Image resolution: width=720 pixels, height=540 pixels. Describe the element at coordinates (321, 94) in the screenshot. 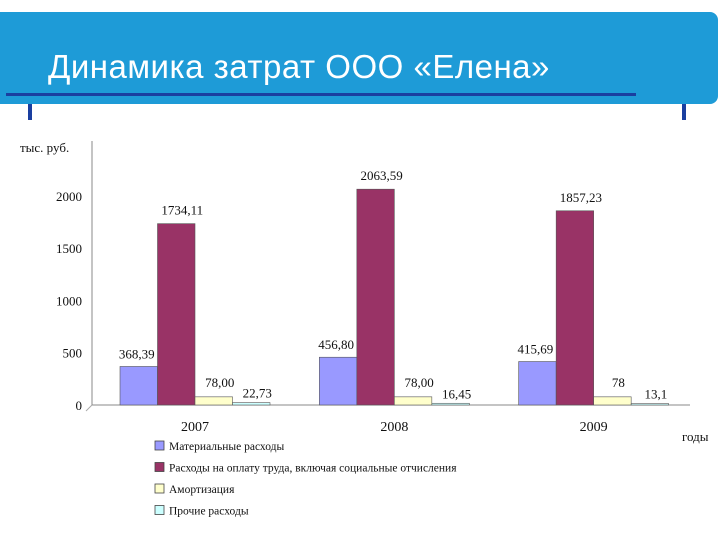

I see `title-underline` at that location.